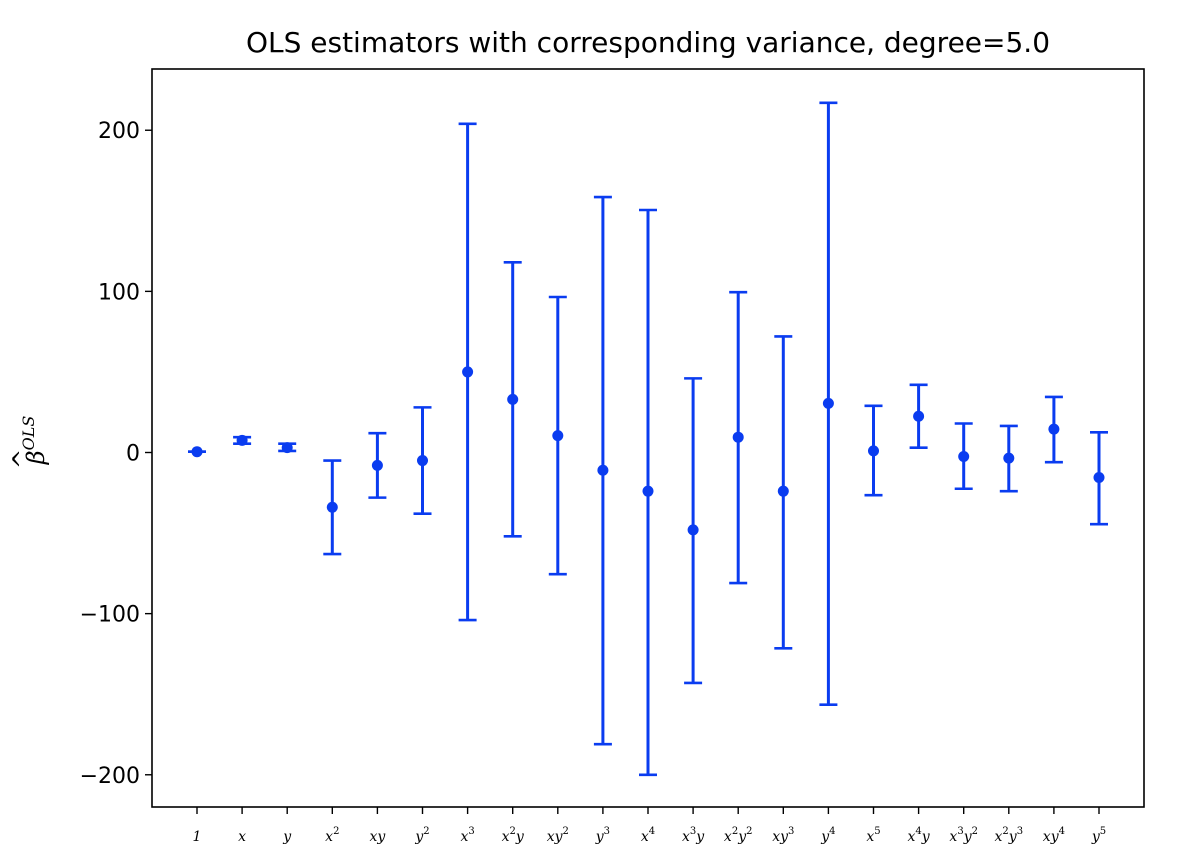 This screenshot has height=866, width=1184. What do you see at coordinates (133, 454) in the screenshot?
I see `y-tick-label: 0` at bounding box center [133, 454].